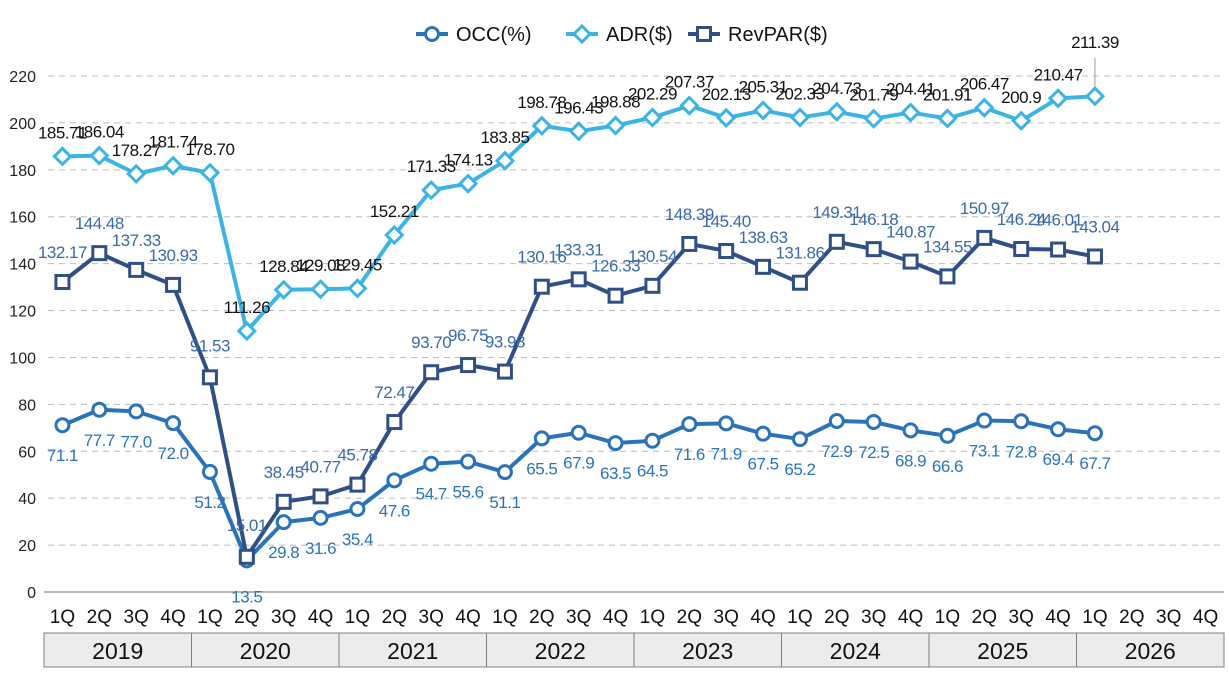  I want to click on adr-data-label: 202.29, so click(652, 94).